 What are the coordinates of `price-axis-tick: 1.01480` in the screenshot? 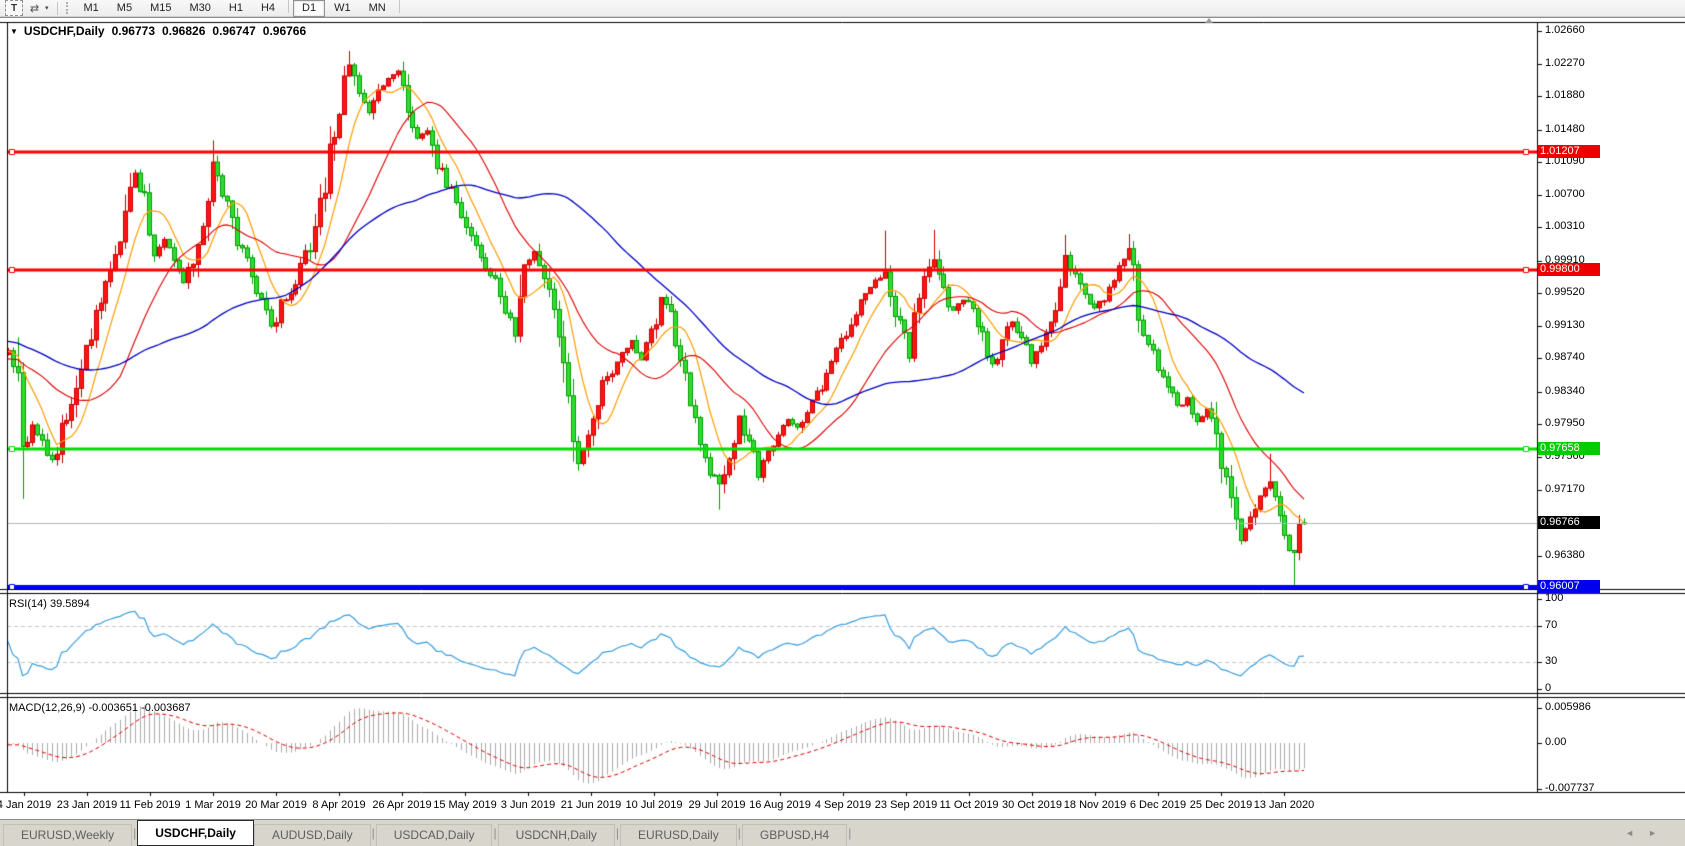 It's located at (1565, 128).